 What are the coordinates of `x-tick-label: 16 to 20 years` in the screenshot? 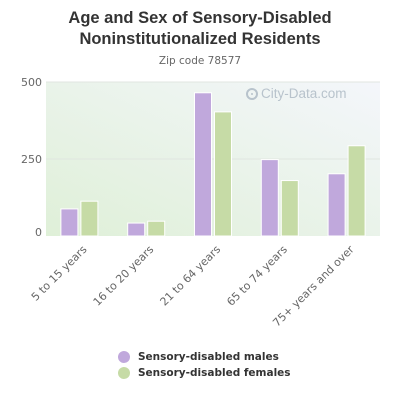 It's located at (124, 276).